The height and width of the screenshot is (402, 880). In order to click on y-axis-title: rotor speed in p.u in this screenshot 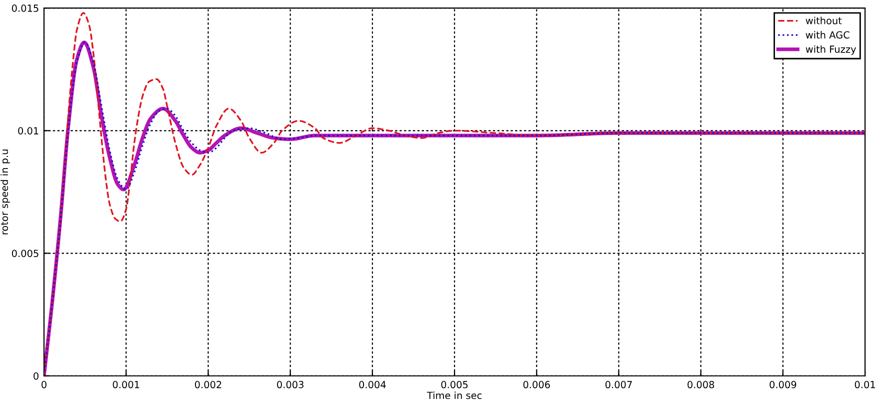, I will do `click(5, 192)`.